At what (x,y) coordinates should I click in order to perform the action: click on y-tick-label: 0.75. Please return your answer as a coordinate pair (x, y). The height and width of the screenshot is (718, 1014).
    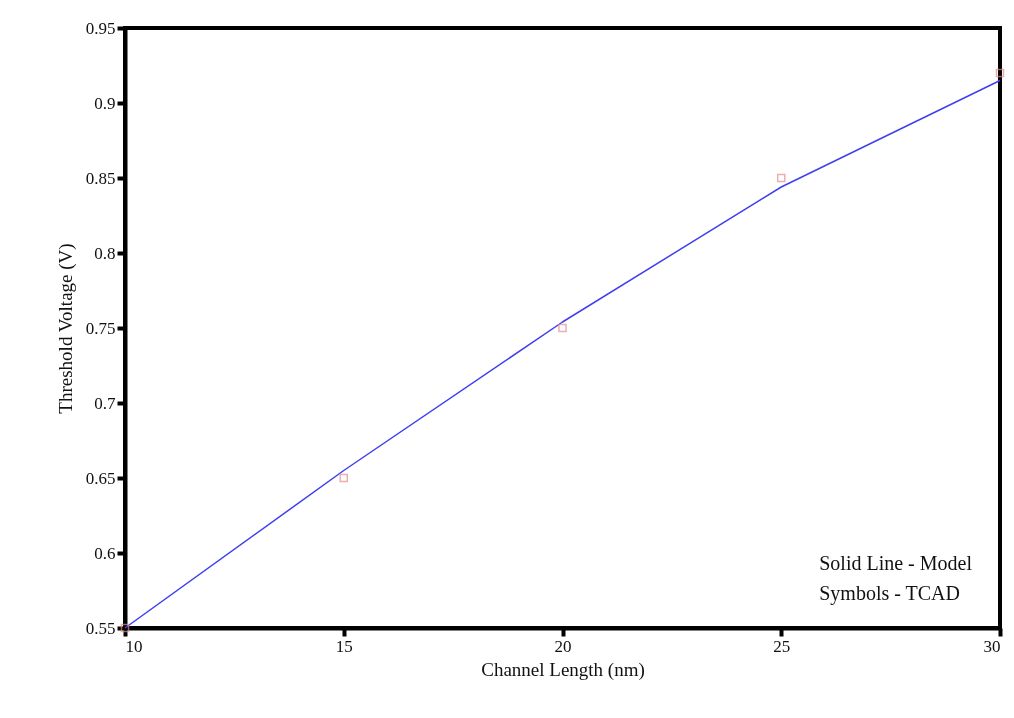
    Looking at the image, I should click on (100, 328).